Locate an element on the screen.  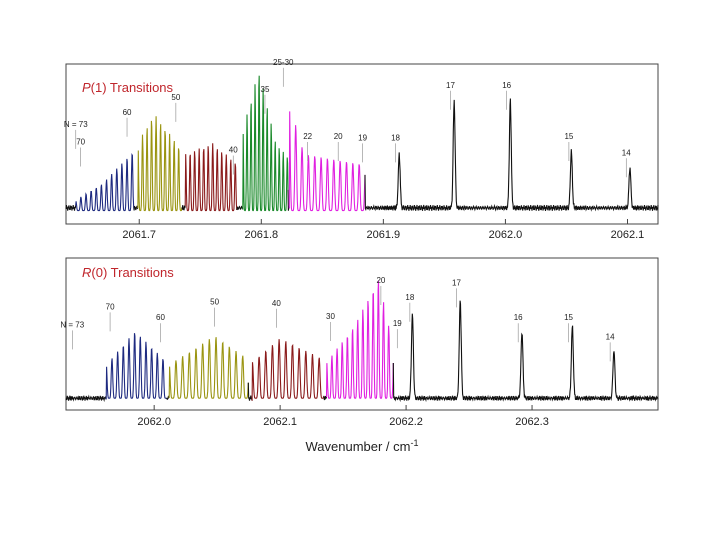
x-tick-label: 2062.2 is located at coordinates (406, 422).